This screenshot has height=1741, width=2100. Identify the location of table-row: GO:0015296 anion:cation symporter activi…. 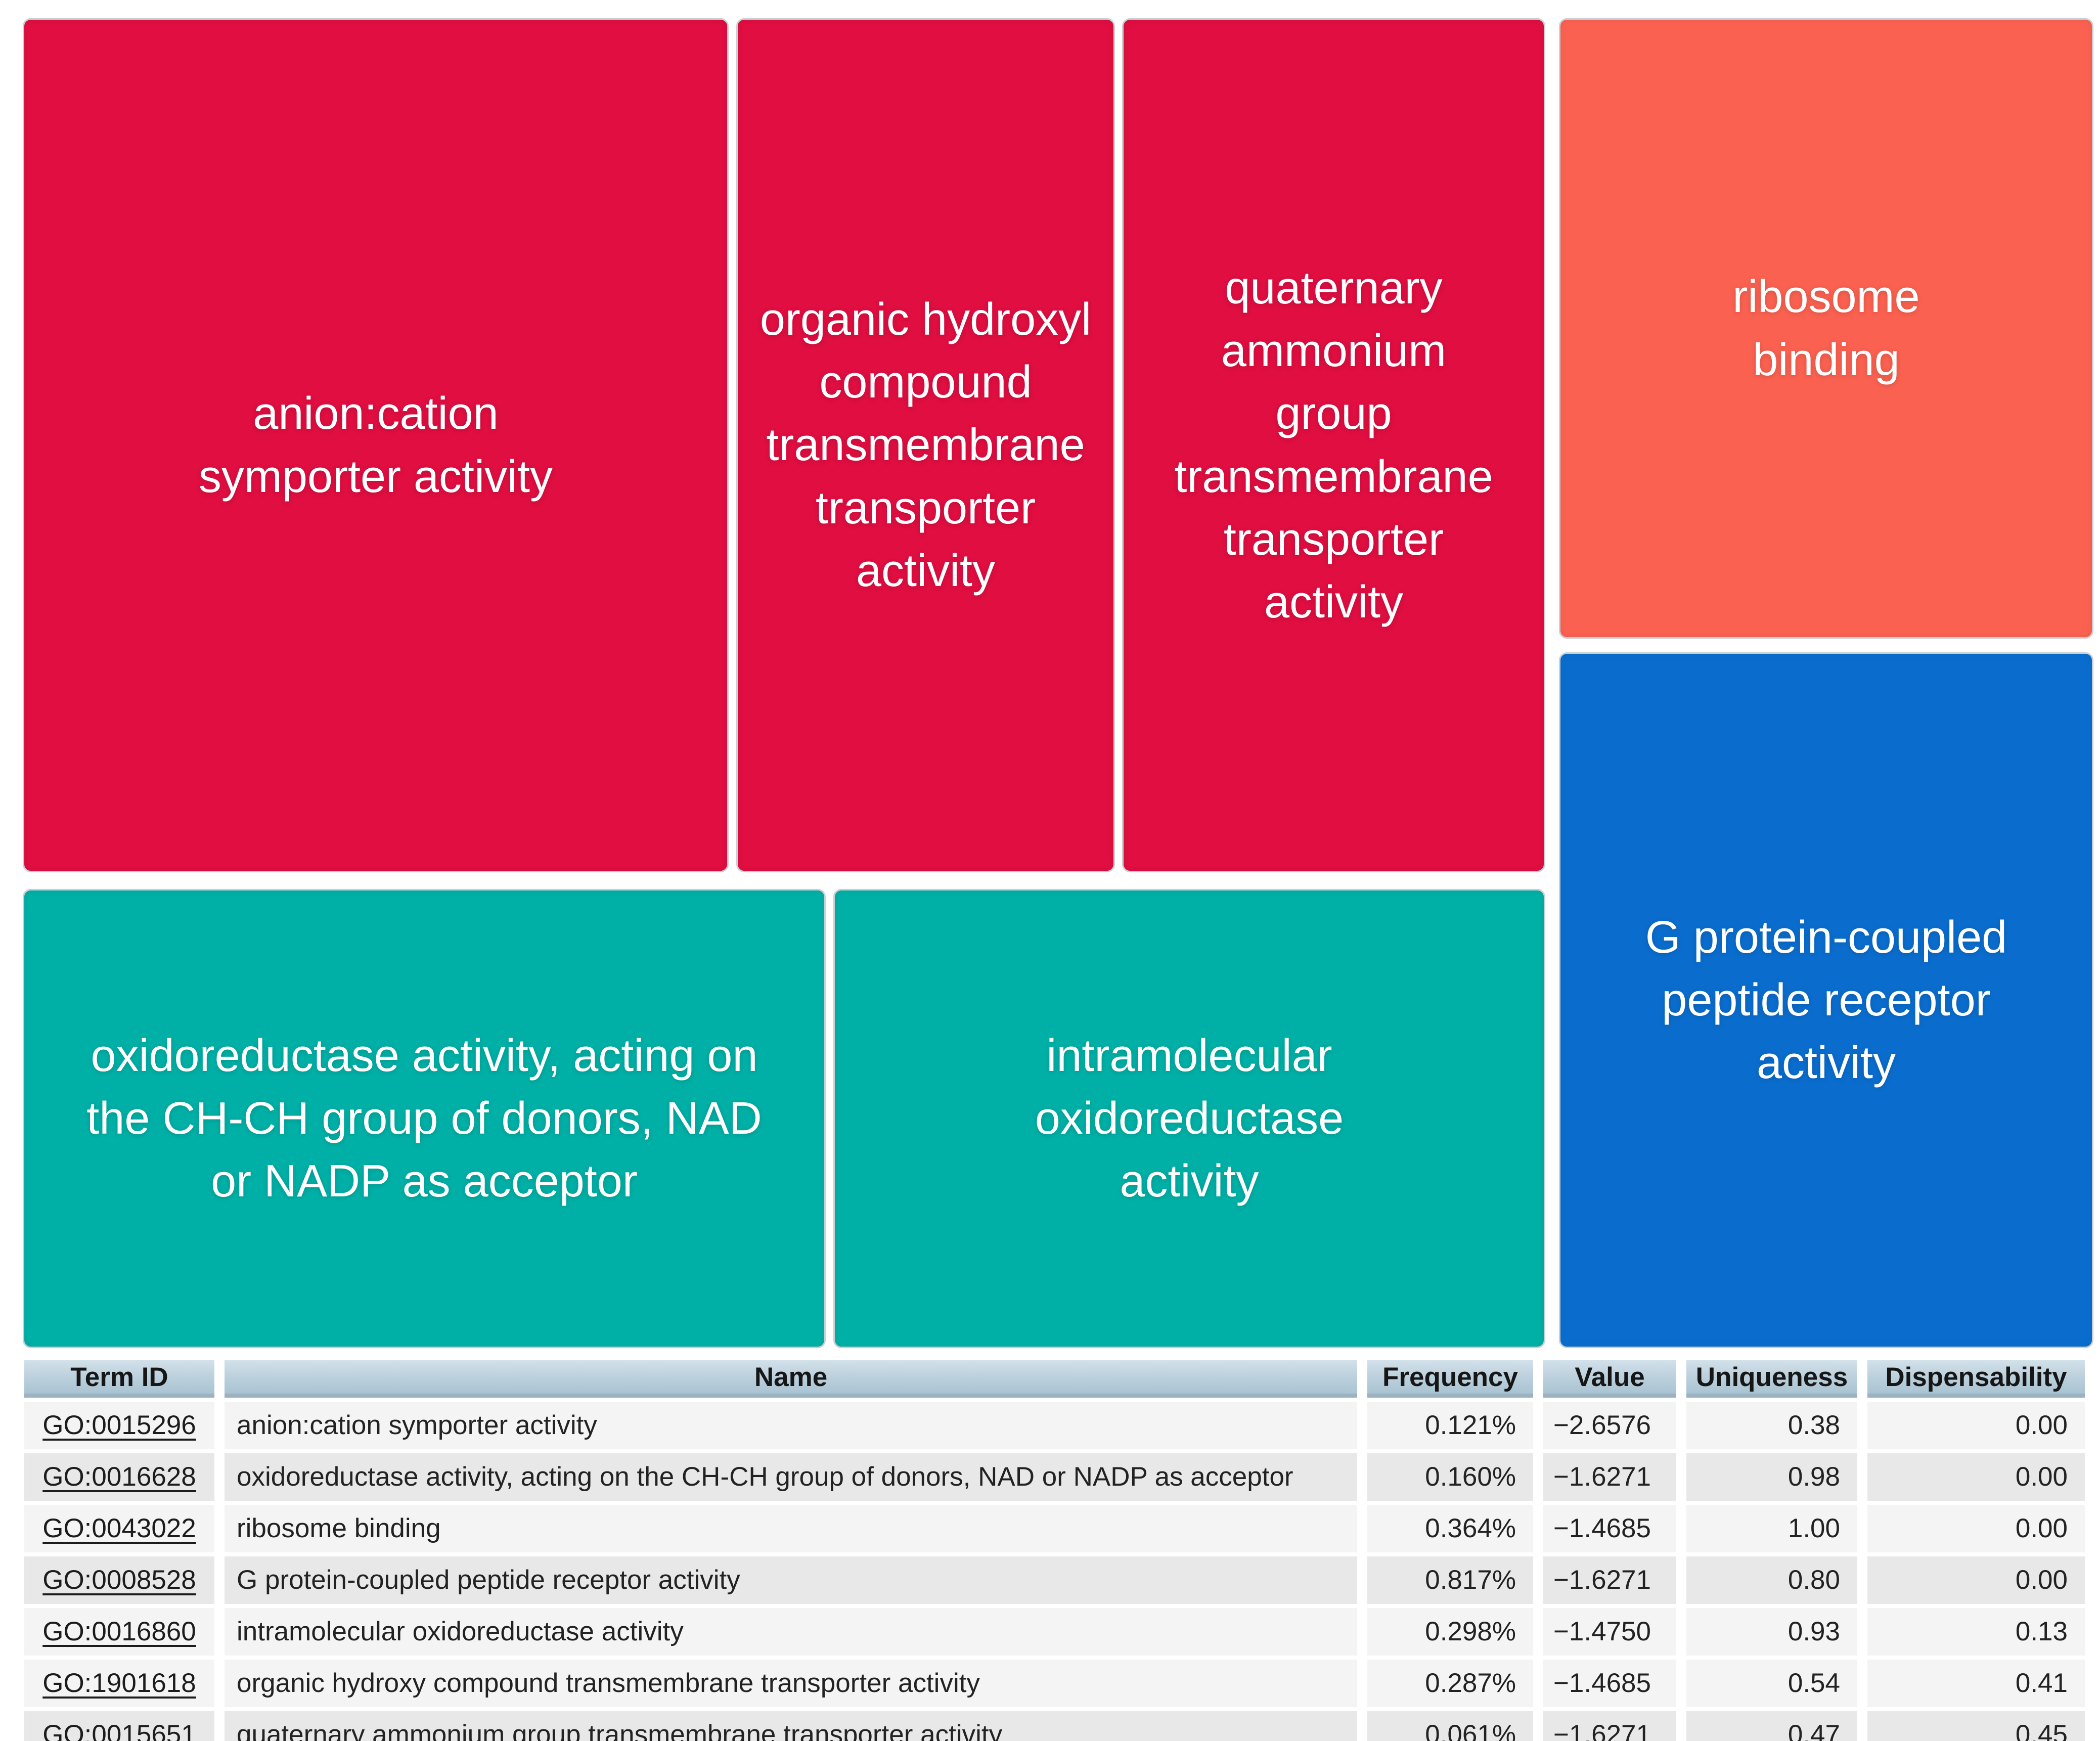
(1055, 1426).